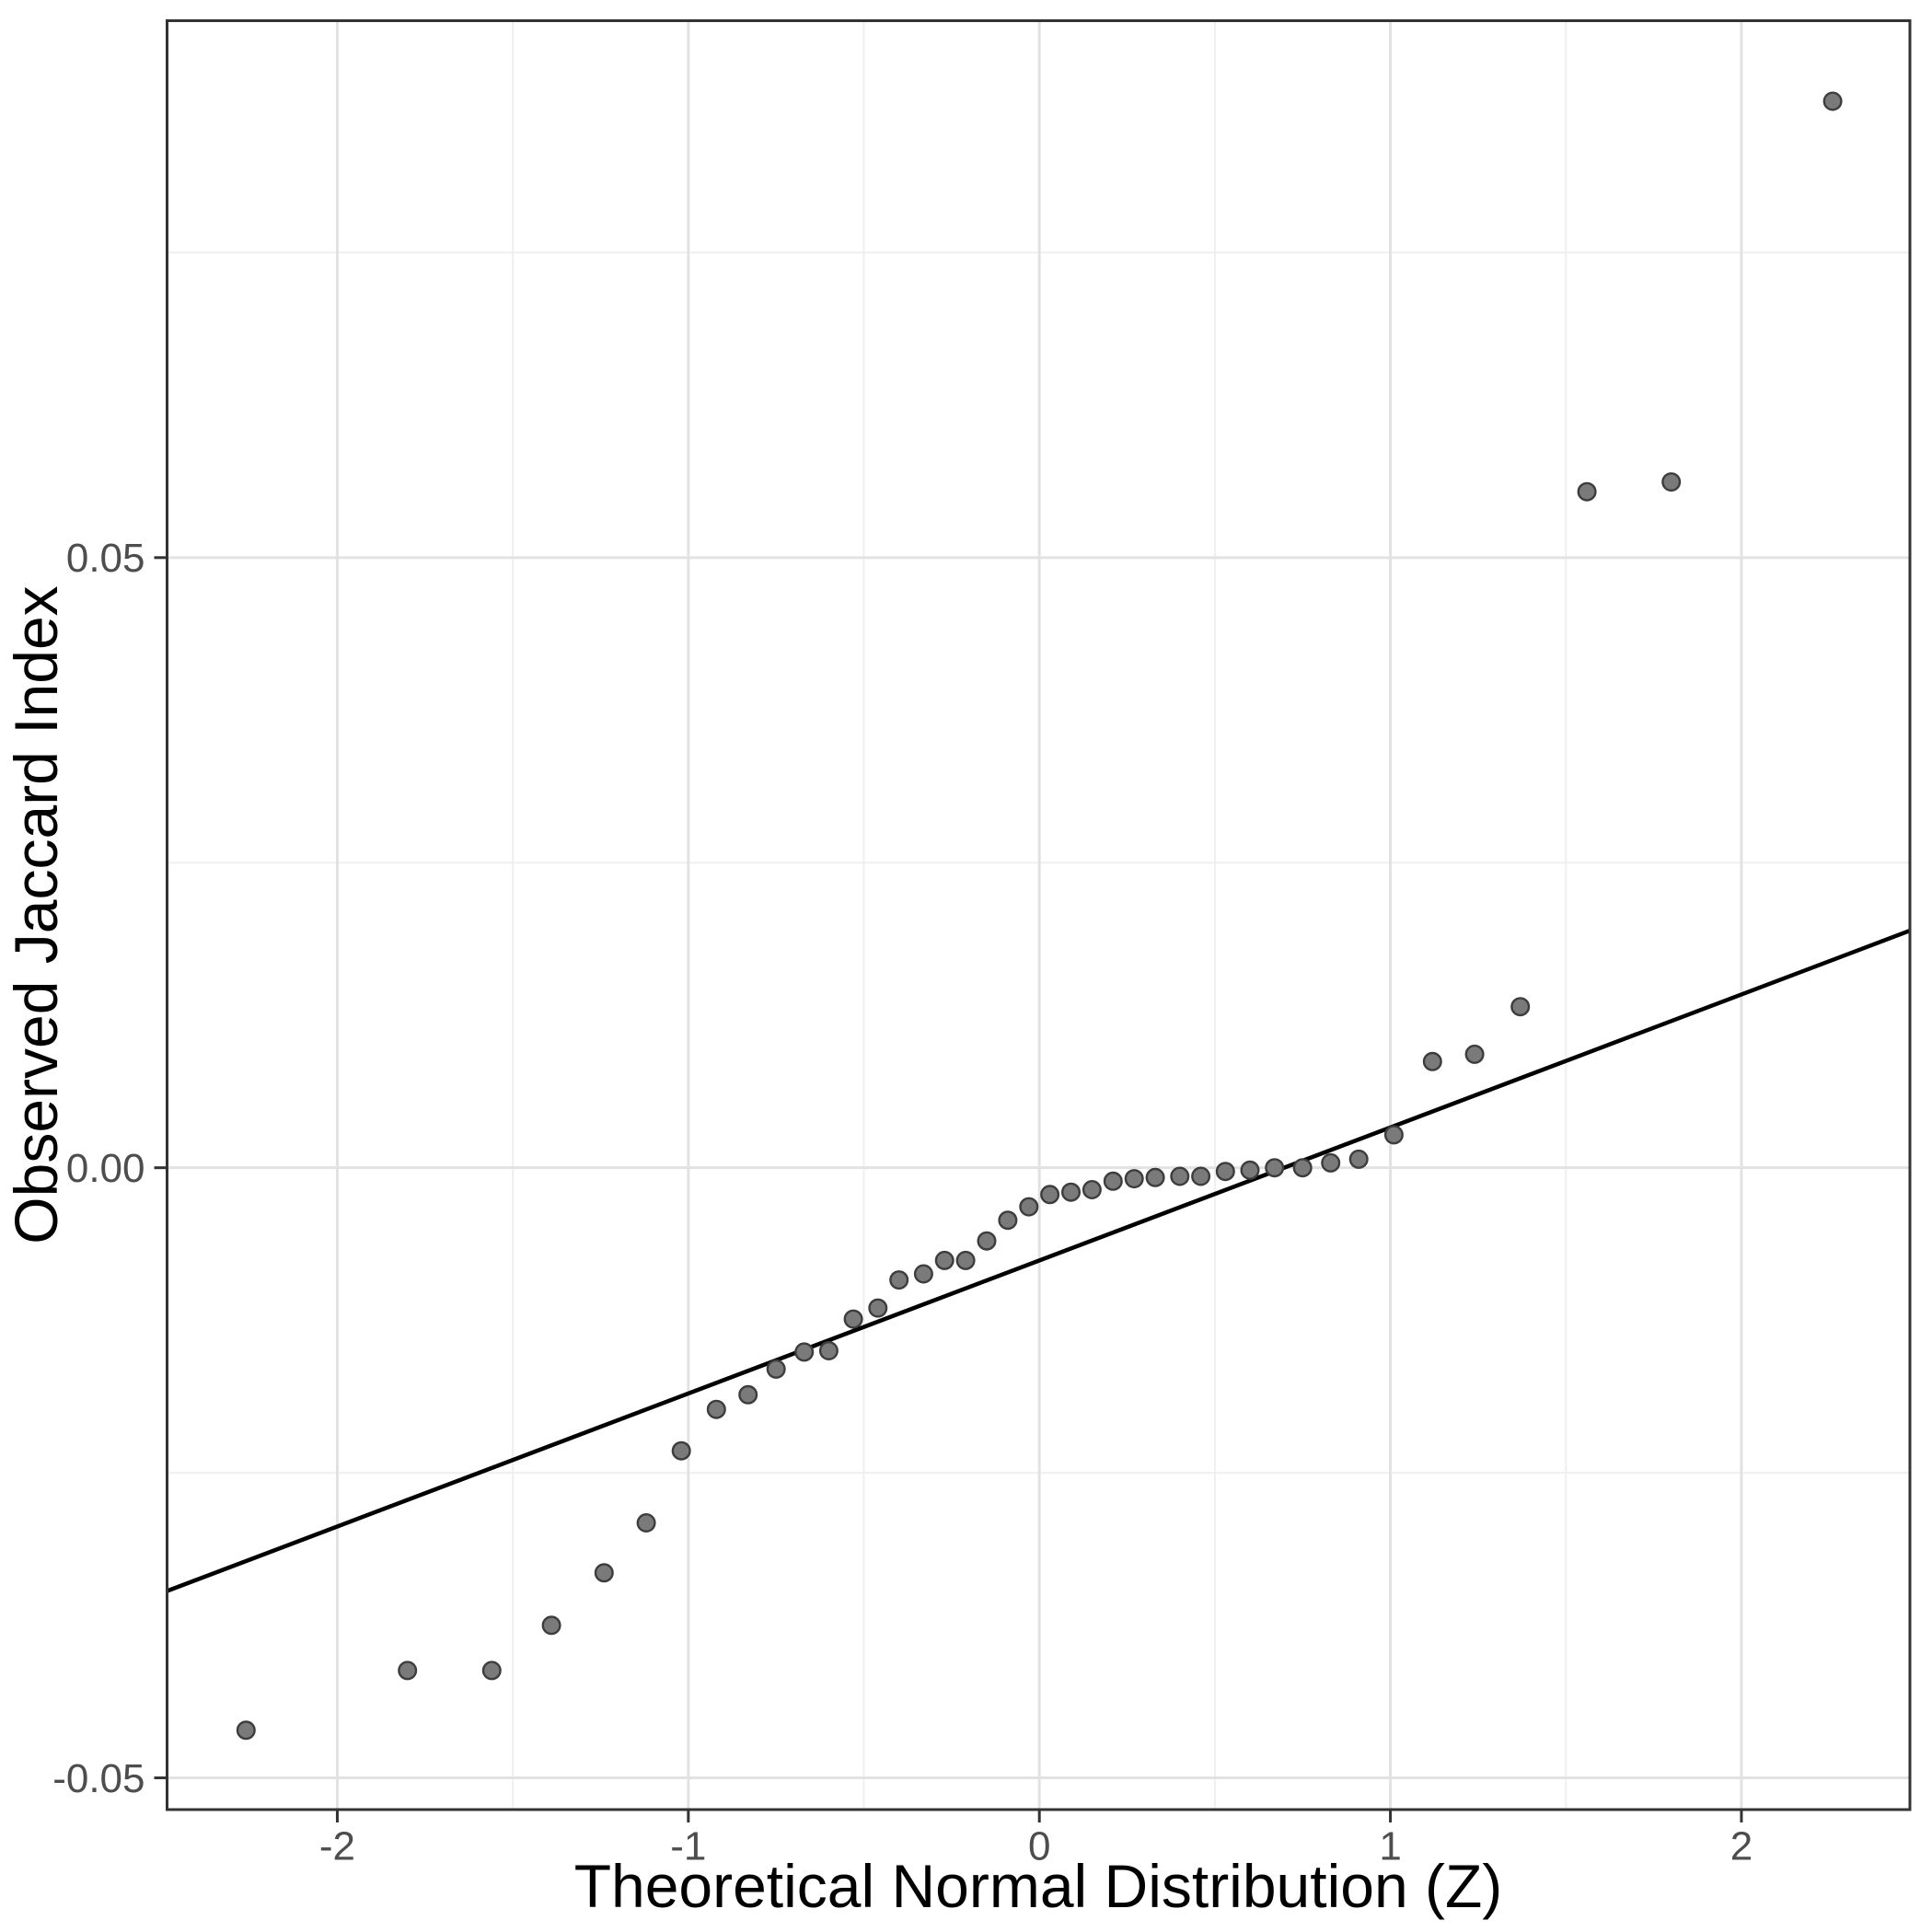 This screenshot has width=1932, height=1932. What do you see at coordinates (105, 559) in the screenshot?
I see `y-tick-label: 0.05` at bounding box center [105, 559].